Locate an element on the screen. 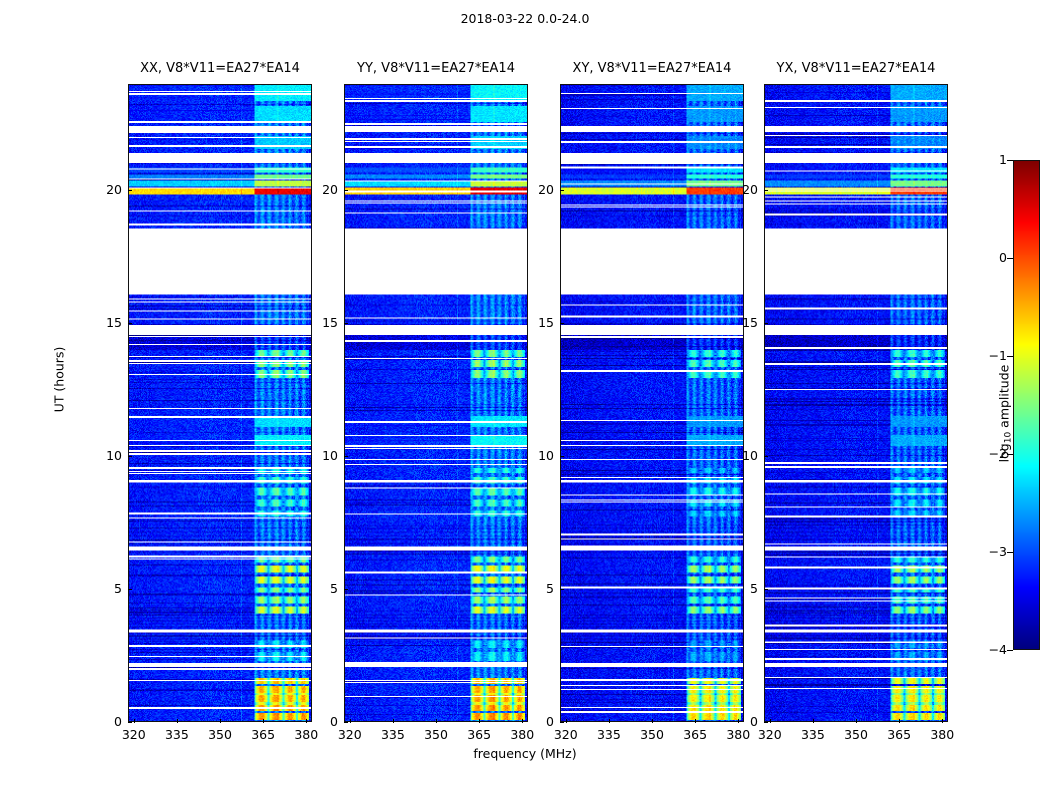 The height and width of the screenshot is (800, 1050). colorbar is located at coordinates (1026, 405).